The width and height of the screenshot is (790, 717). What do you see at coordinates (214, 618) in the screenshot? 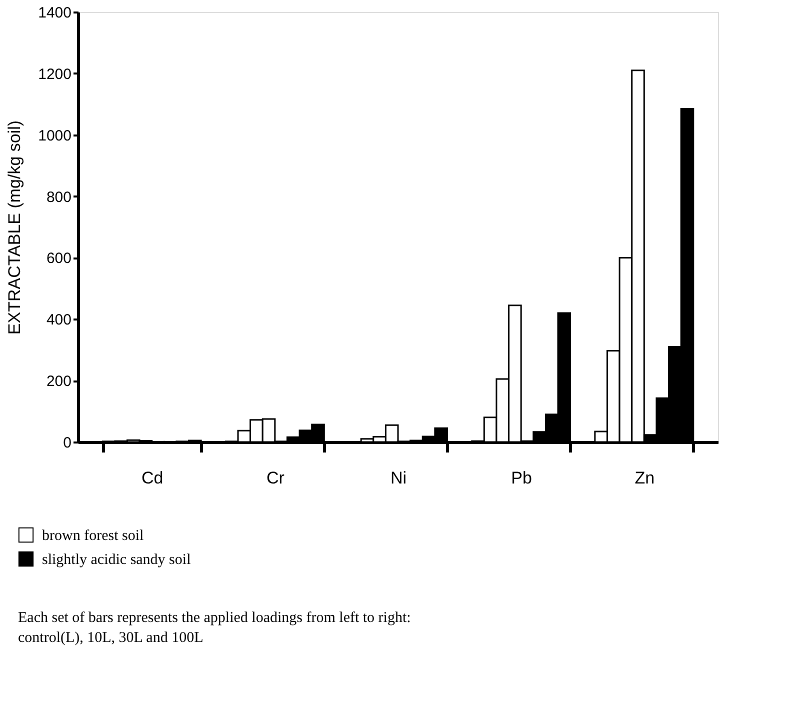
I see `text: Each set of bars represents the applied loadings from left to right:` at bounding box center [214, 618].